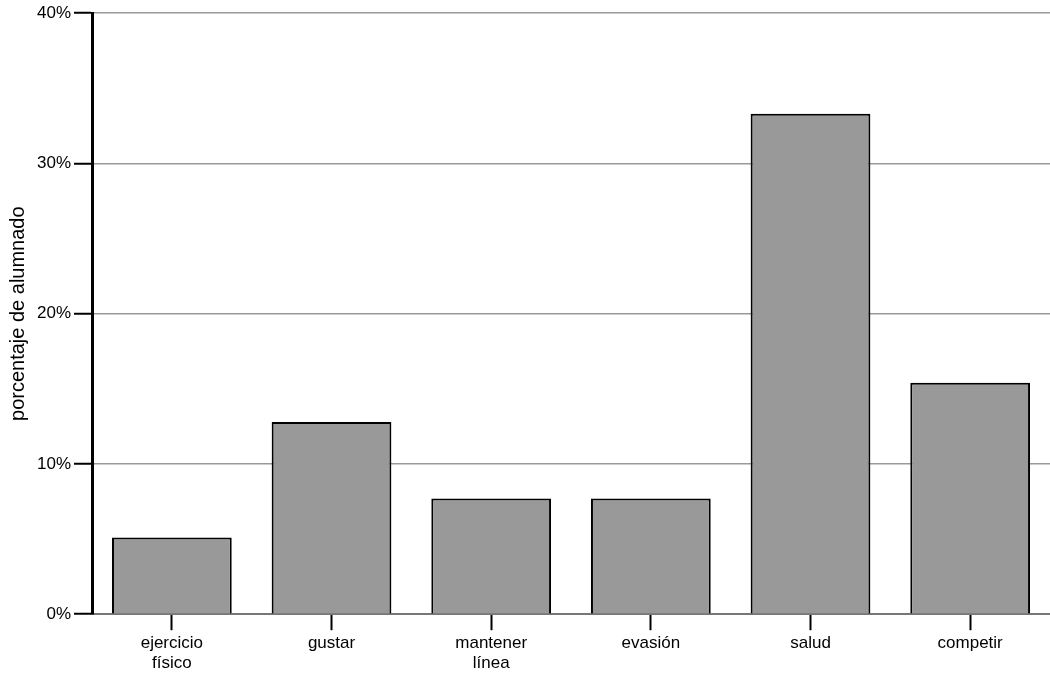 This screenshot has height=681, width=1050. What do you see at coordinates (54, 463) in the screenshot?
I see `y-tick-label: 10%` at bounding box center [54, 463].